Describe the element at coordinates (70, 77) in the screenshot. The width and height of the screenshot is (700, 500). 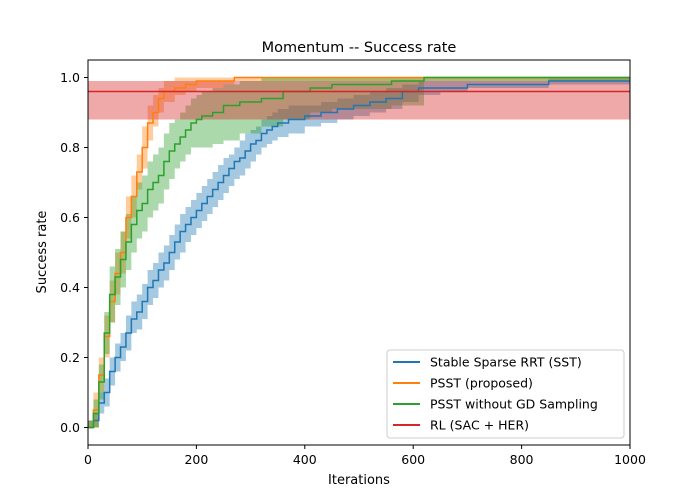
I see `y-tick-label: 1.0` at that location.